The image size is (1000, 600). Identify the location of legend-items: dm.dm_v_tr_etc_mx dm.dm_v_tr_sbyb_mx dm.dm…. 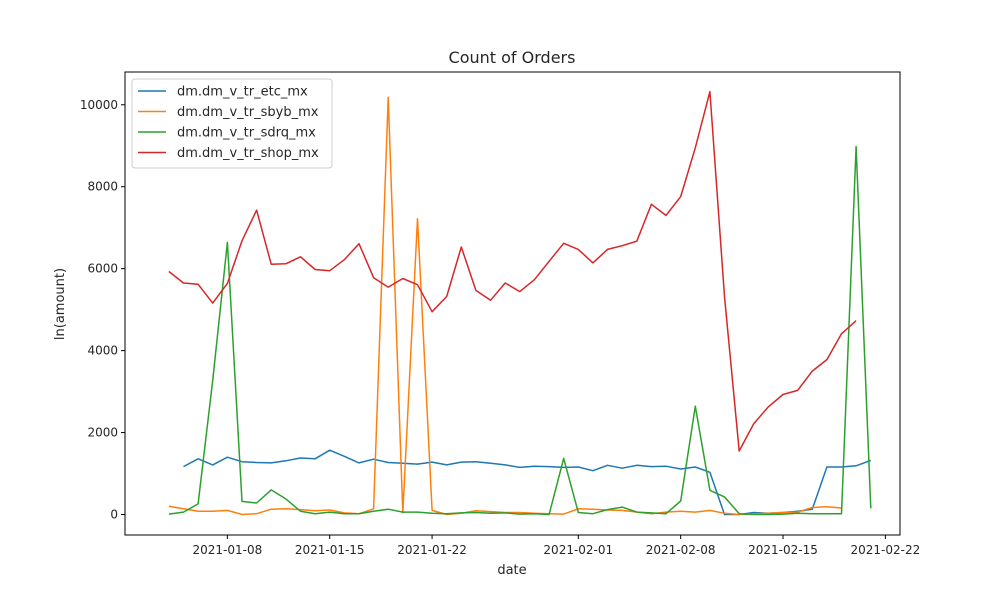
(228, 123).